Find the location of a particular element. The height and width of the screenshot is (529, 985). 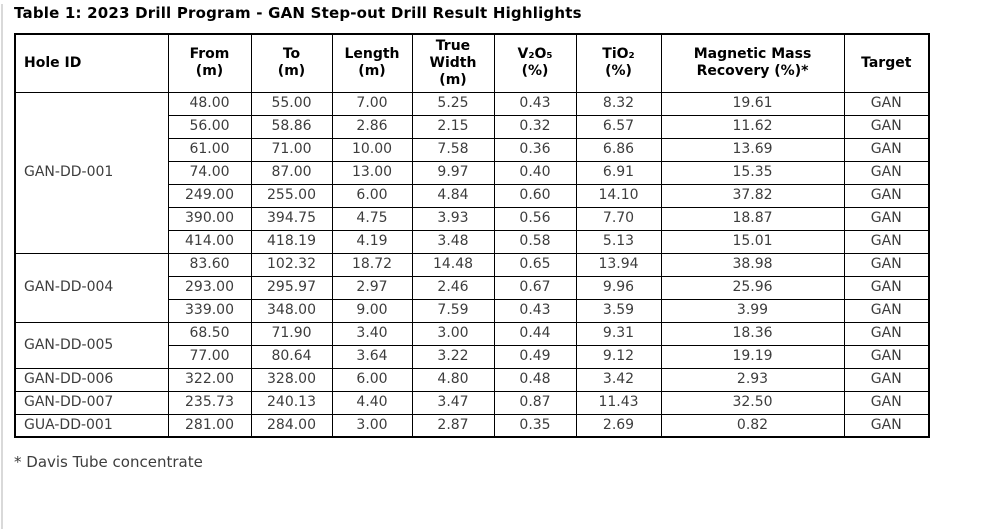

data-cell-tio2-pct: 8.32 is located at coordinates (618, 103).